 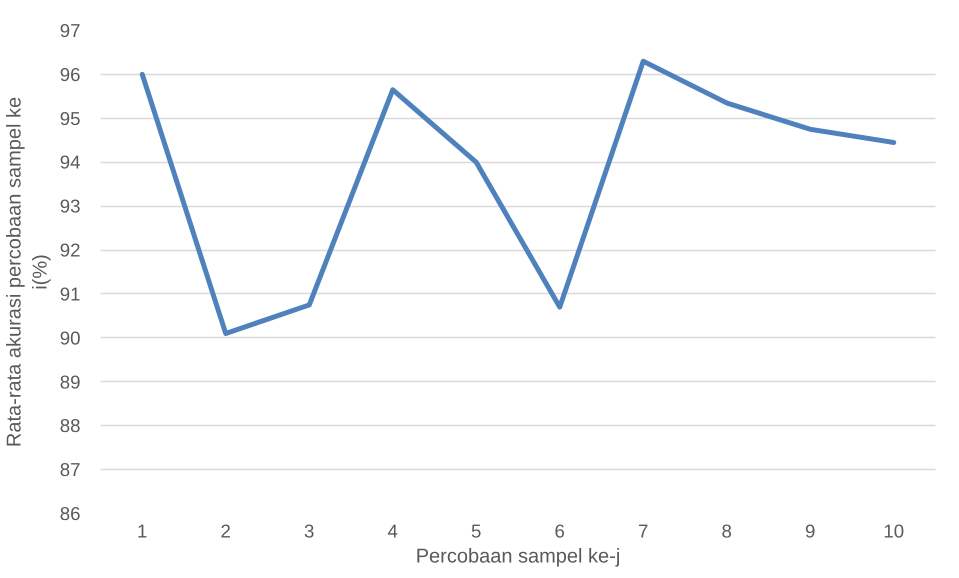 I want to click on x-tick-label: 4, so click(x=393, y=531).